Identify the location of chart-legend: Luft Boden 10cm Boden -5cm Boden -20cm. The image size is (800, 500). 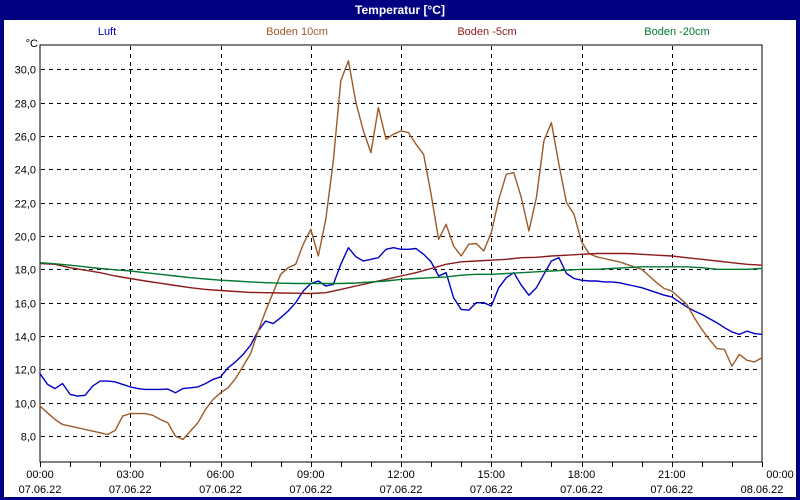
(400, 34).